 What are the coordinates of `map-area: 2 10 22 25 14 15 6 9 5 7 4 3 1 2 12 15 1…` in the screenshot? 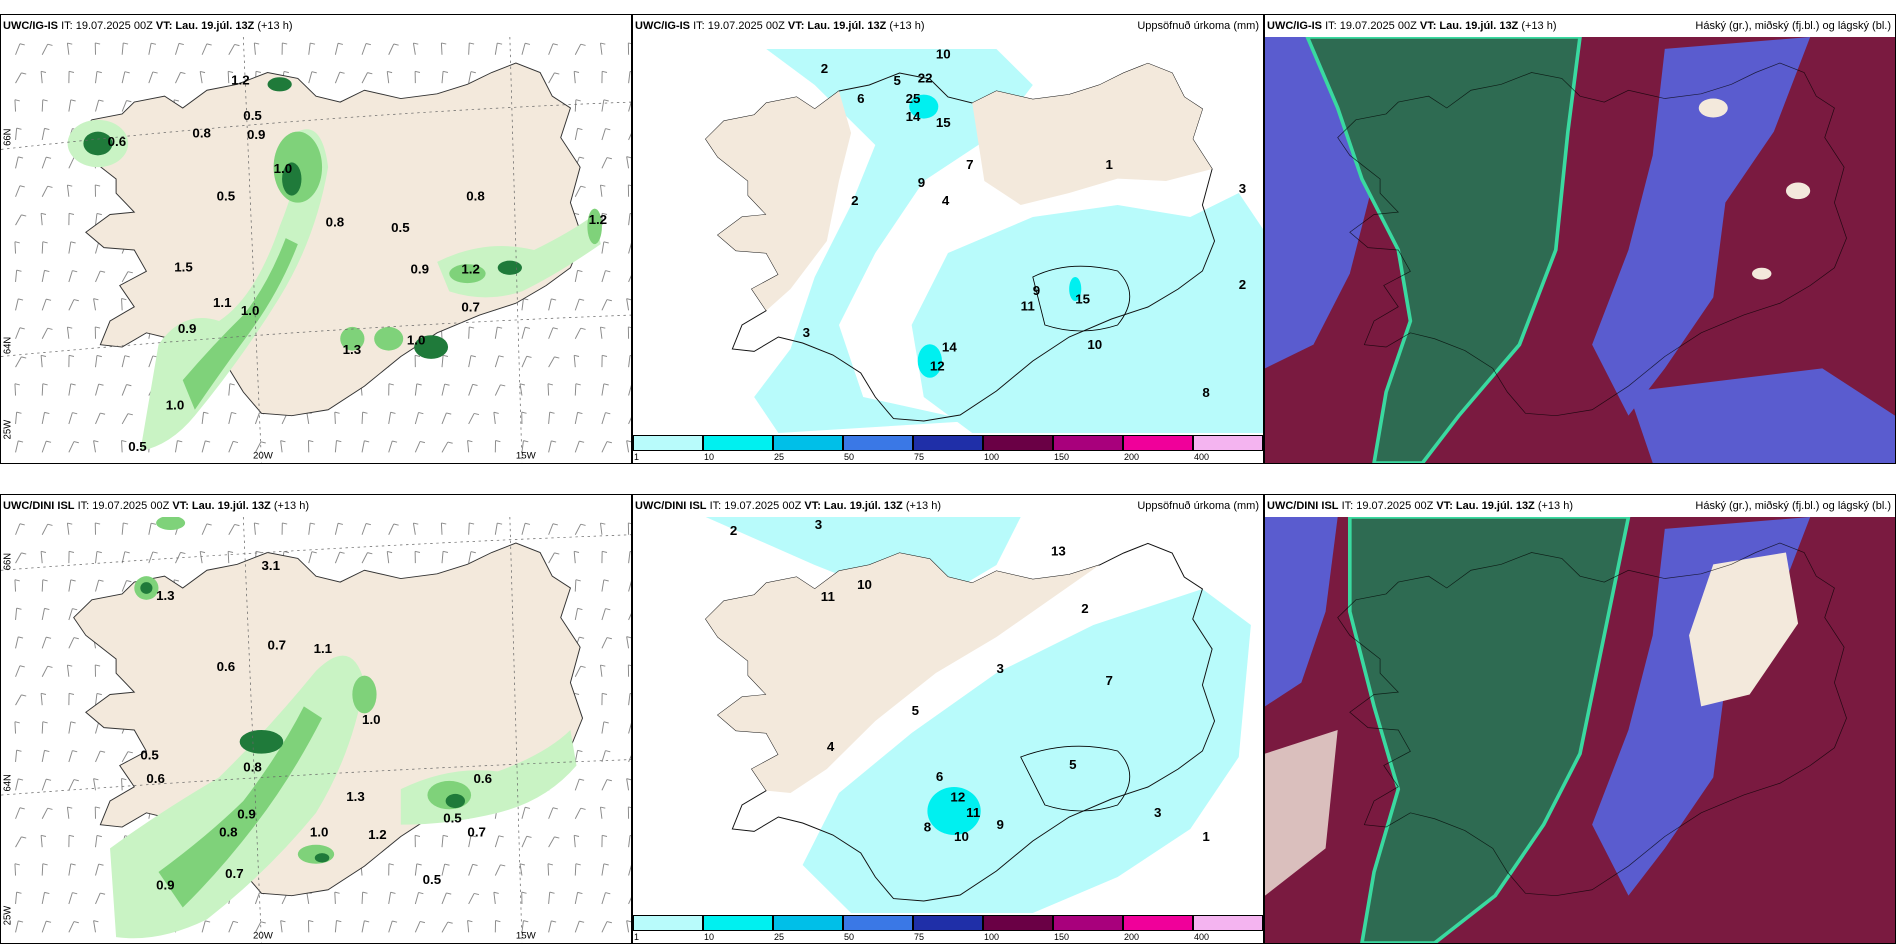 It's located at (948, 235).